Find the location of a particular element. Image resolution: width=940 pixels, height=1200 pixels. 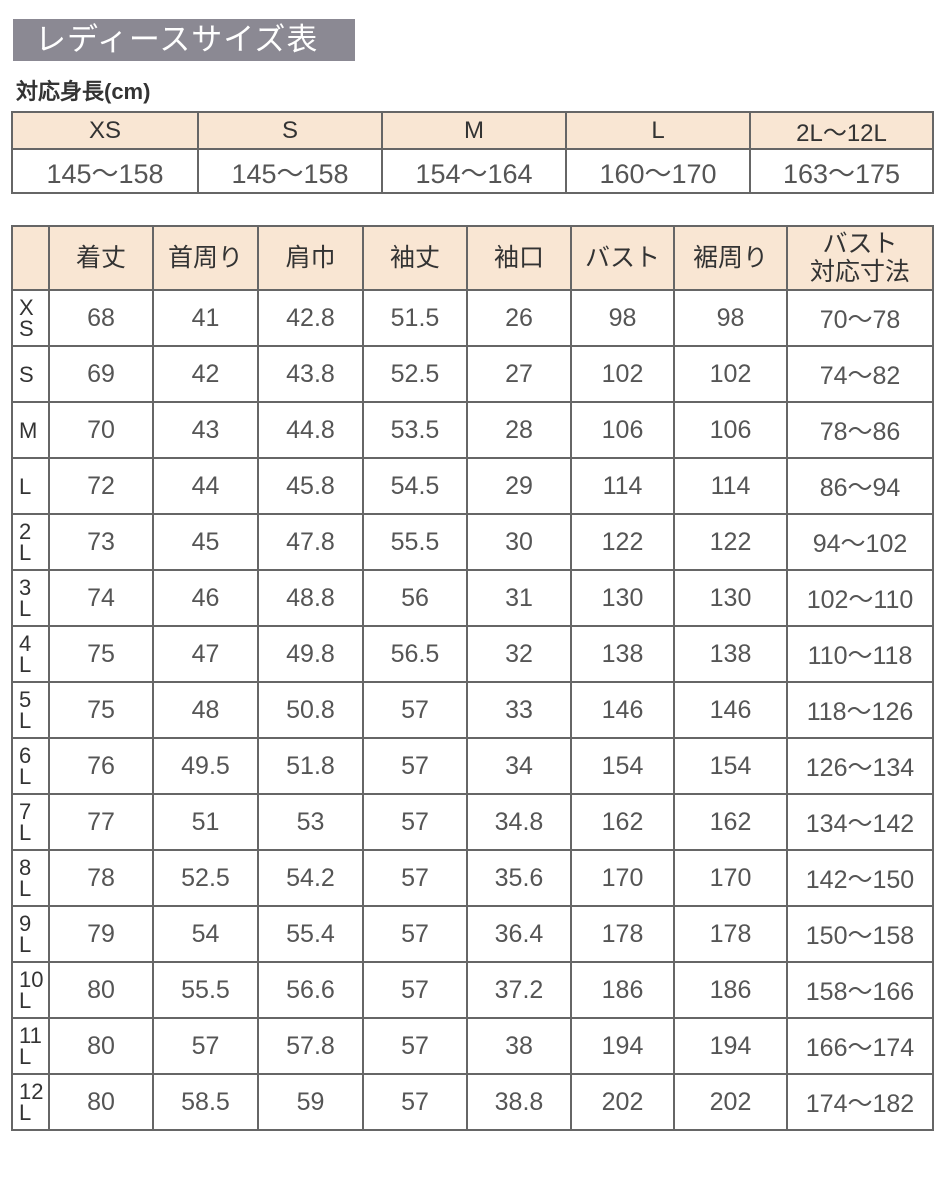

measurement-cell: 33 is located at coordinates (519, 710).